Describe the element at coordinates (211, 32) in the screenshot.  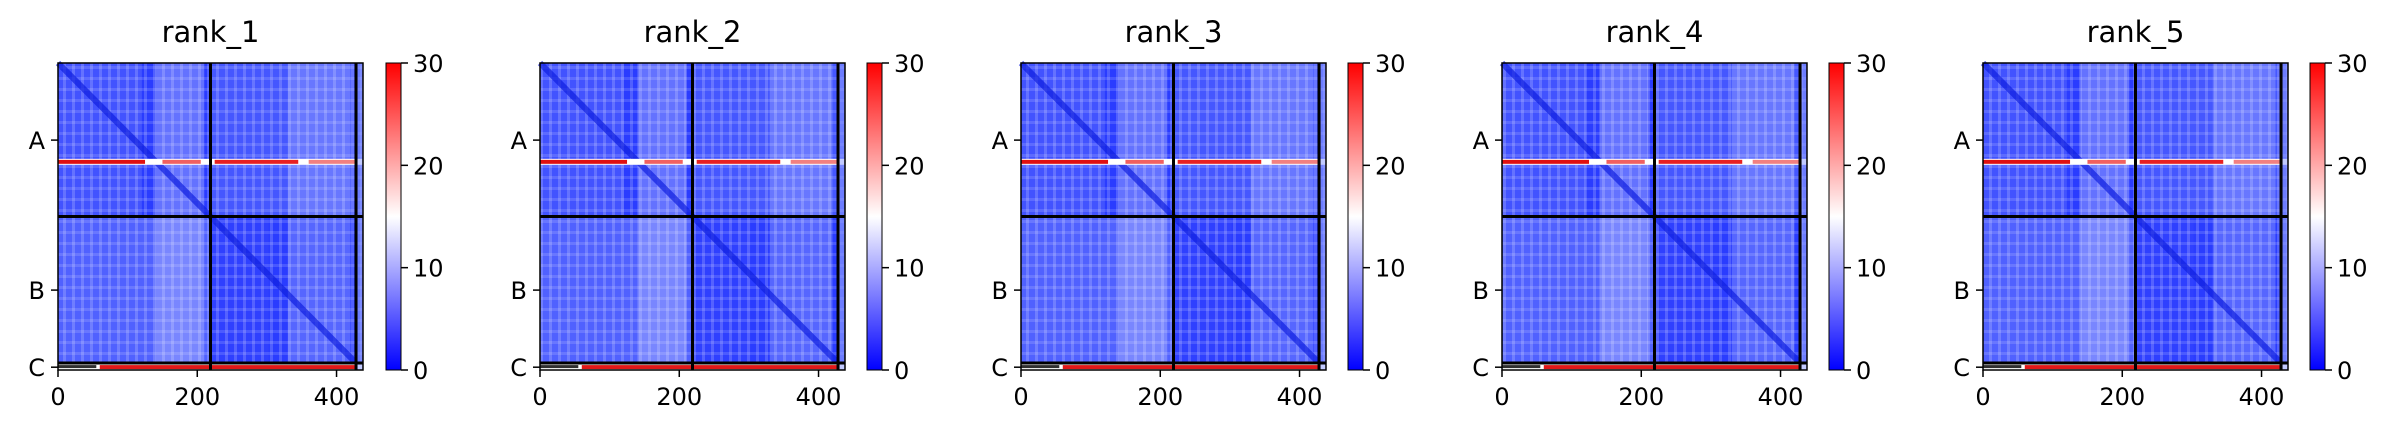
I see `panel-title: rank_1` at that location.